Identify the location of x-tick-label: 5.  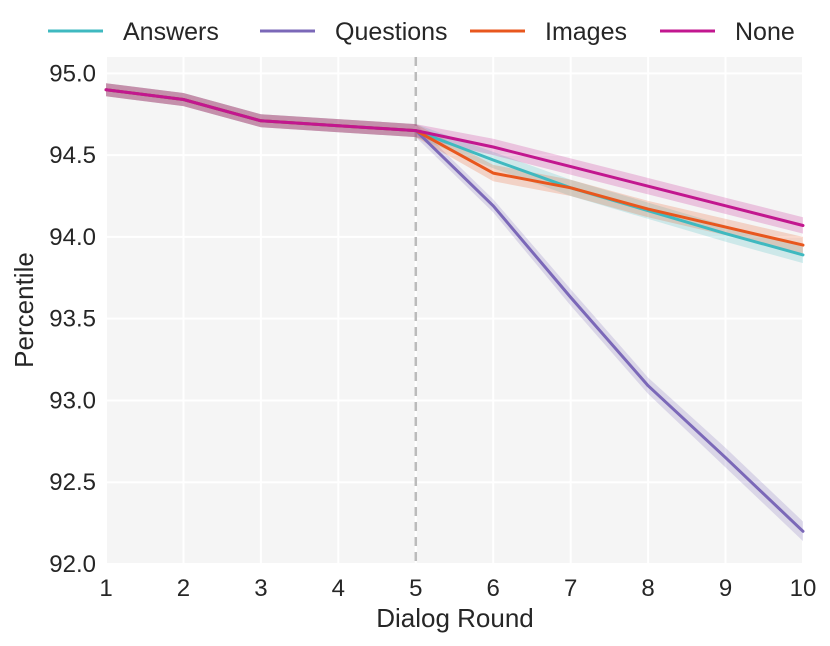
(415, 588).